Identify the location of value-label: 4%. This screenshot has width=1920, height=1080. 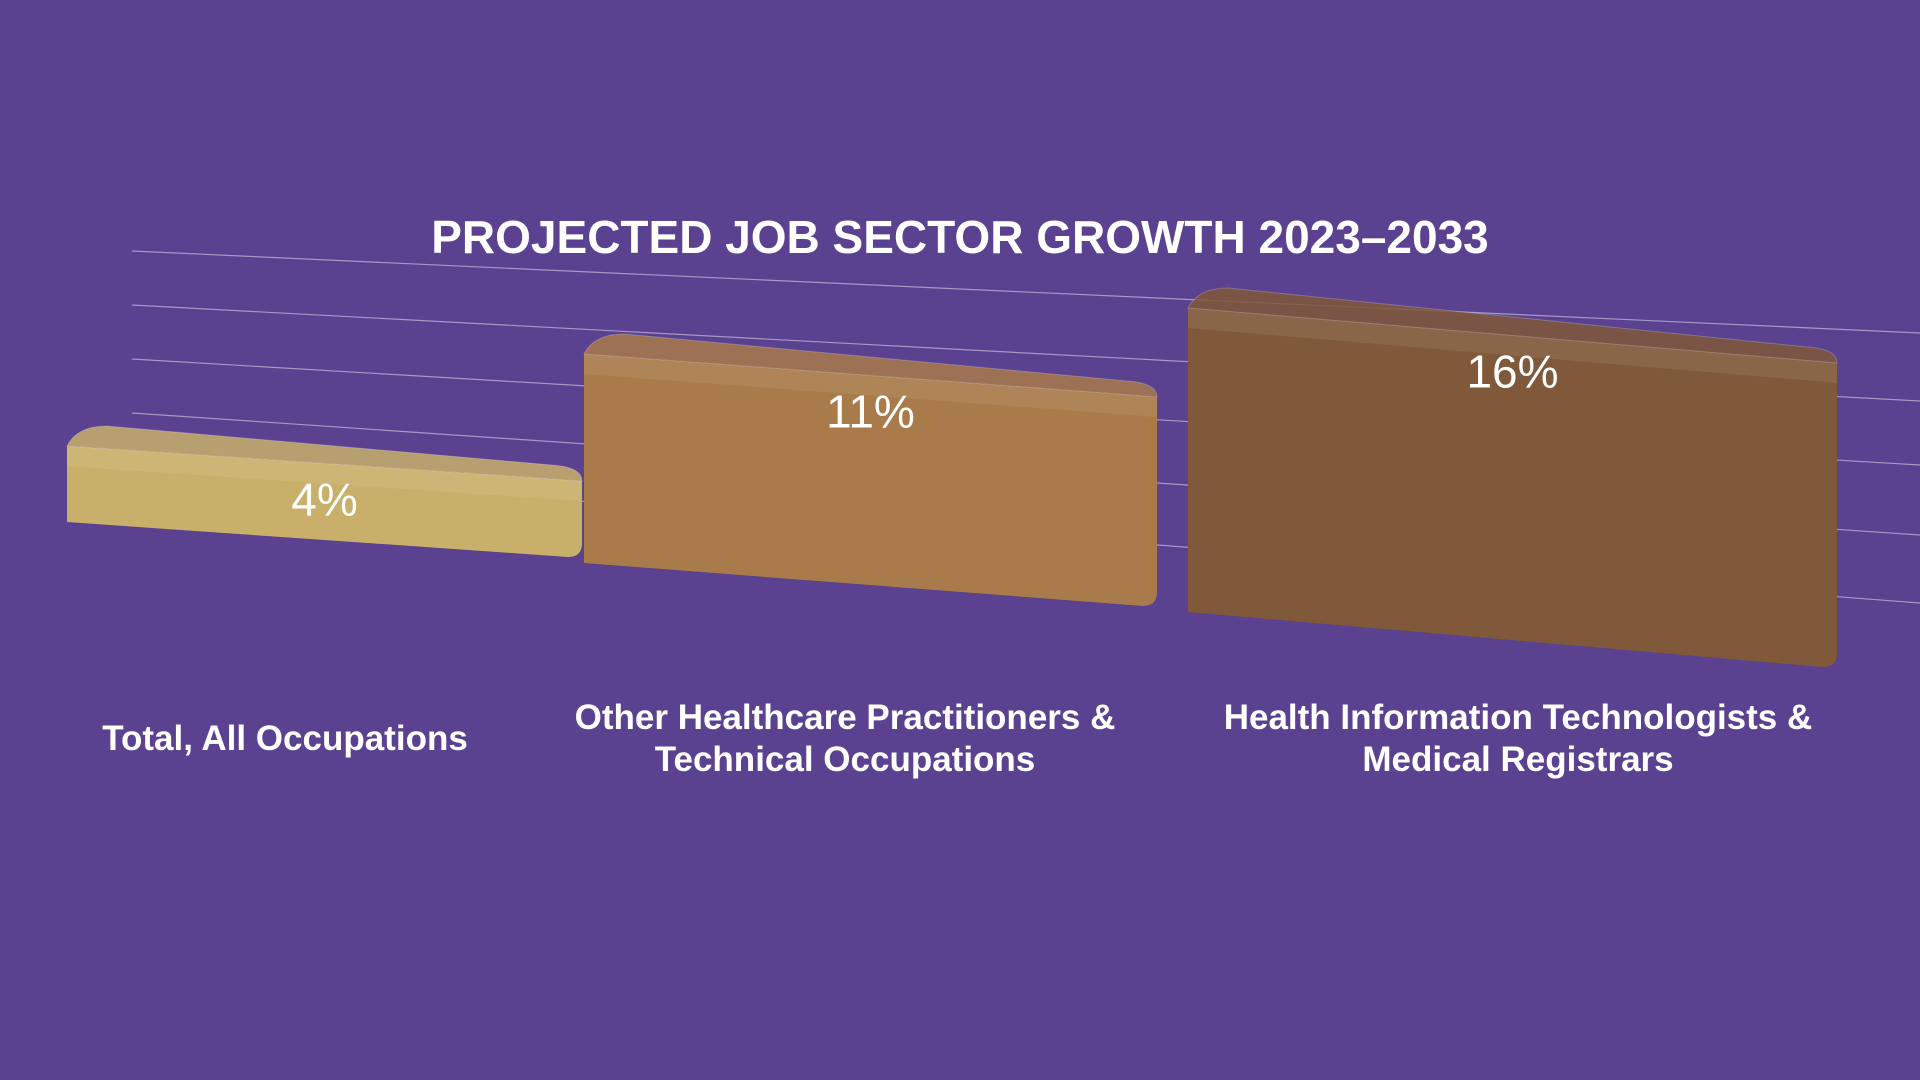
(324, 500).